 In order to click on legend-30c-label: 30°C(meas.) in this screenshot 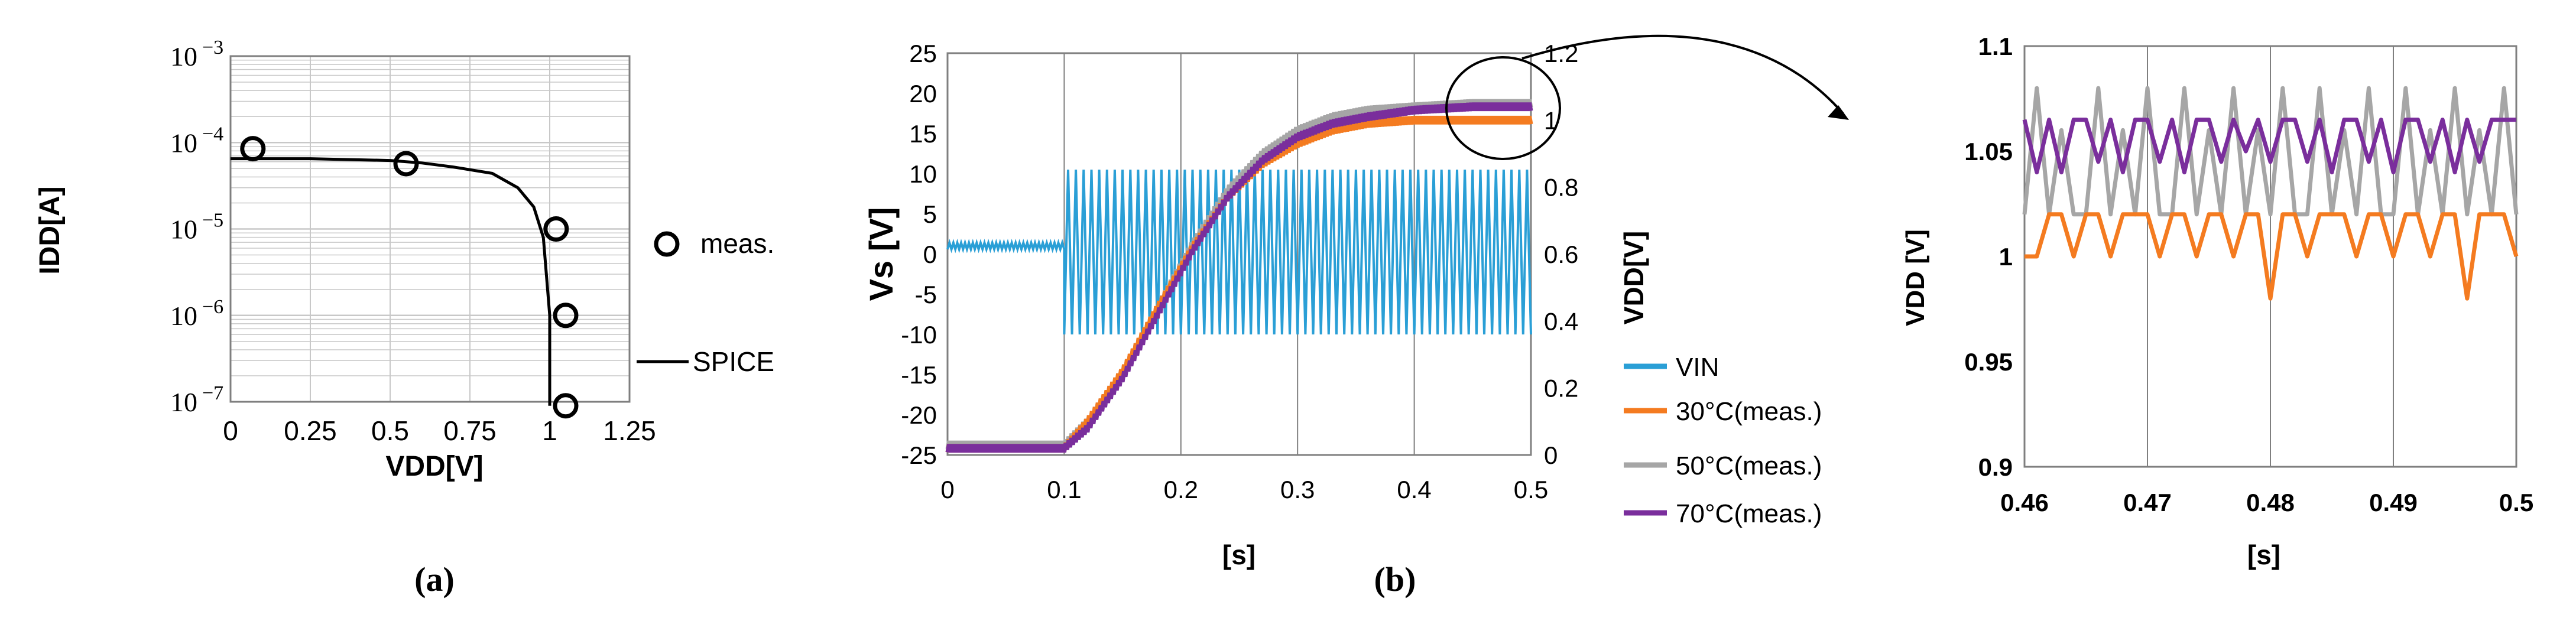, I will do `click(1749, 411)`.